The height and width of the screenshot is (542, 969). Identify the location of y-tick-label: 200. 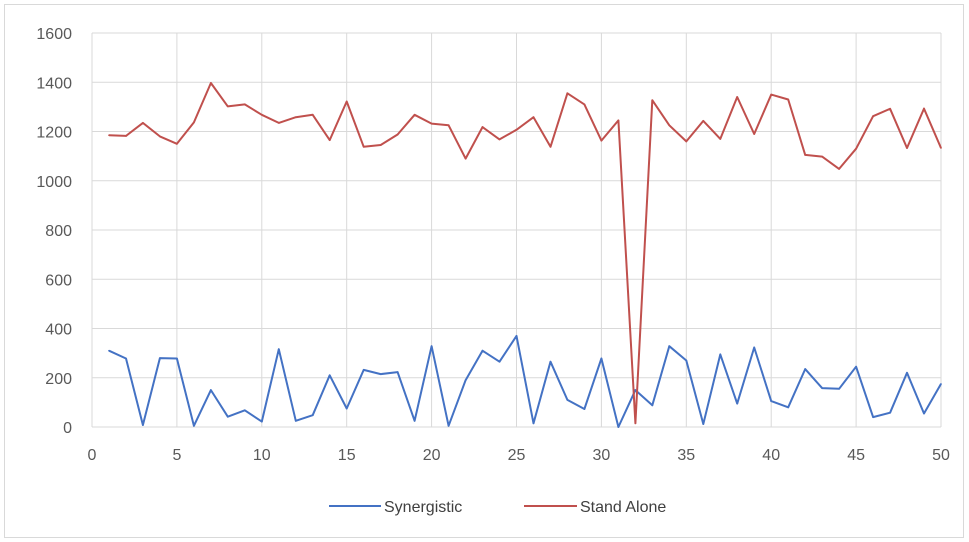
(58, 379).